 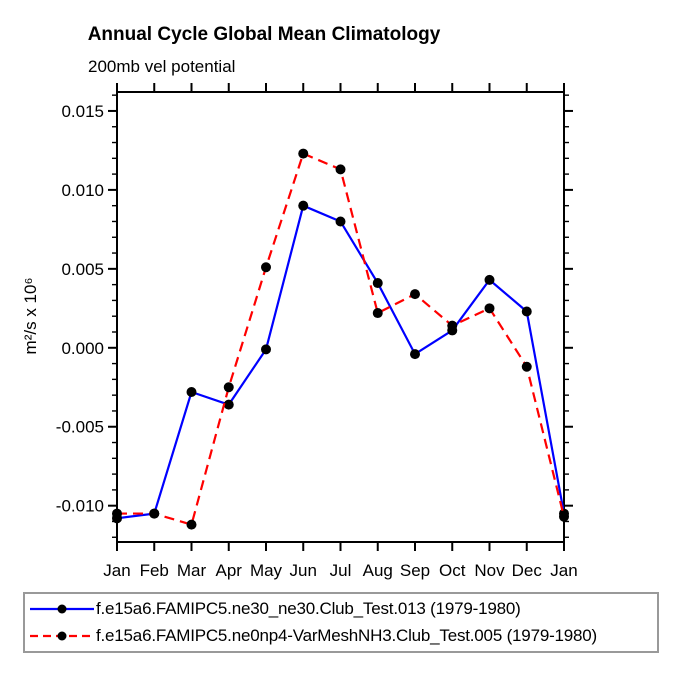 I want to click on legend-swatch-dashed-line, so click(x=62, y=636).